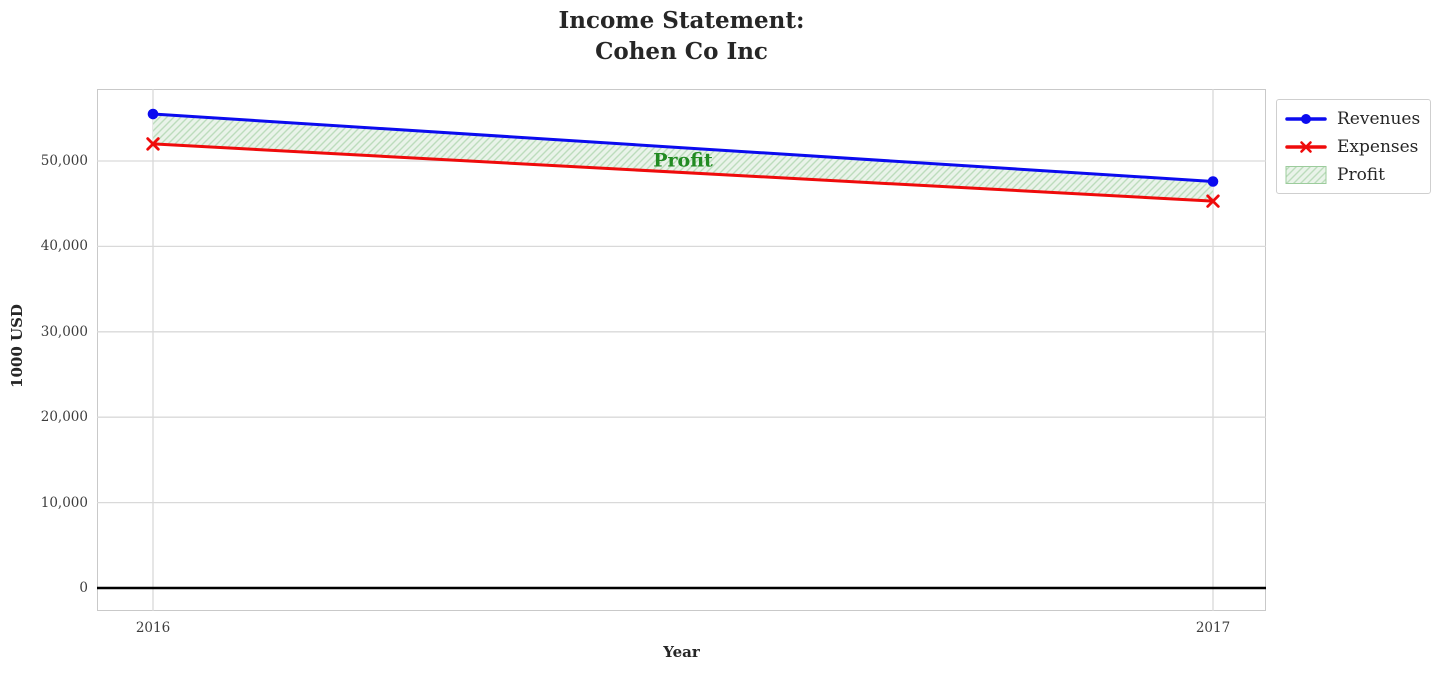 This screenshot has height=673, width=1451. Describe the element at coordinates (683, 160) in the screenshot. I see `profit-annotation: Profit` at that location.